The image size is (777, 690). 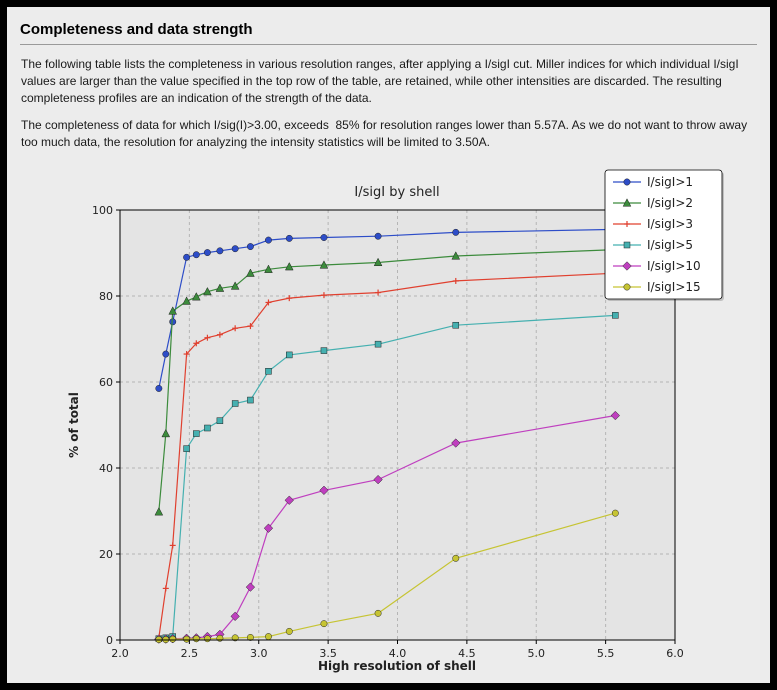 I want to click on legend-label: I/sigI>10, so click(x=674, y=266).